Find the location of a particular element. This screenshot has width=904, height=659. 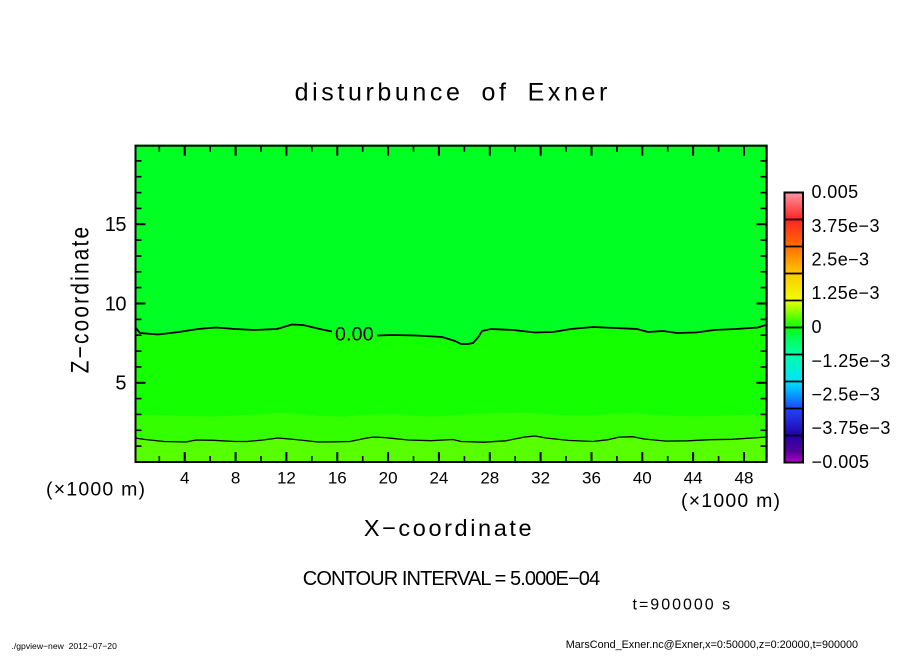

svg-text: disturbunce of Exner is located at coordinates (453, 93).